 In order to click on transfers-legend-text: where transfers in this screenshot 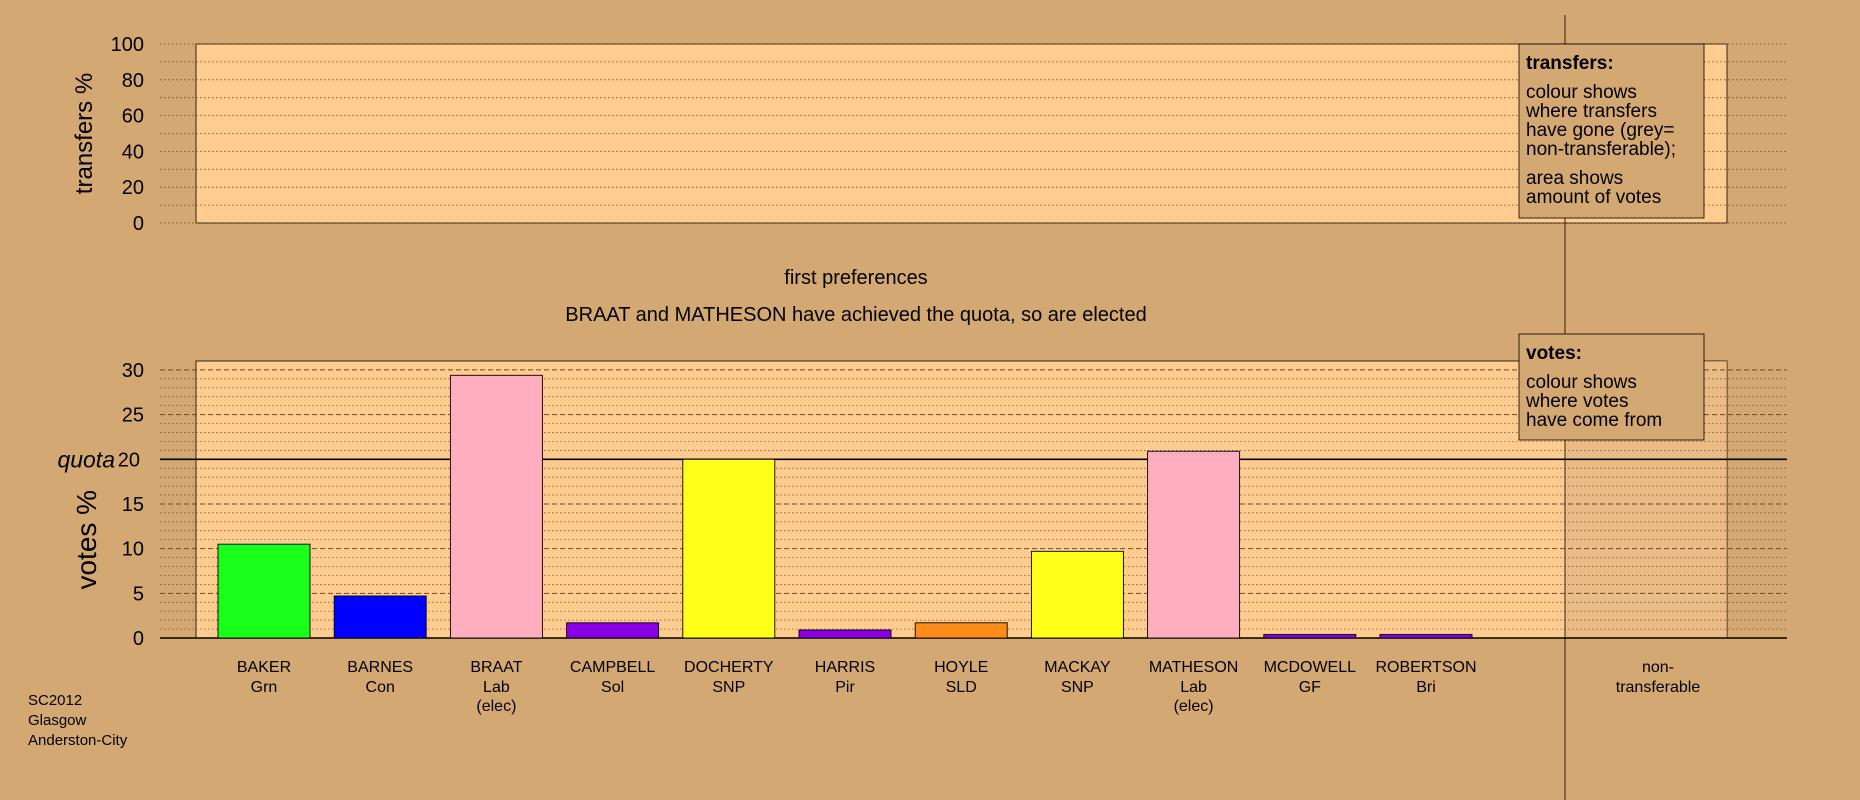, I will do `click(1591, 111)`.